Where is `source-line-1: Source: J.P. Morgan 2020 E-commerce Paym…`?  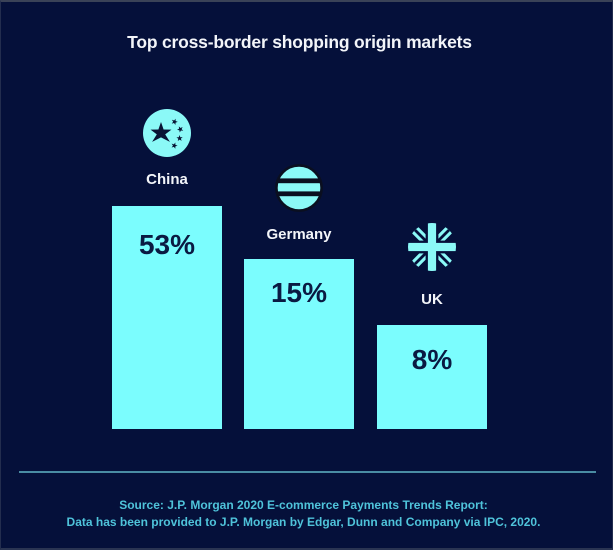
source-line-1: Source: J.P. Morgan 2020 E-commerce Paym… is located at coordinates (303, 505).